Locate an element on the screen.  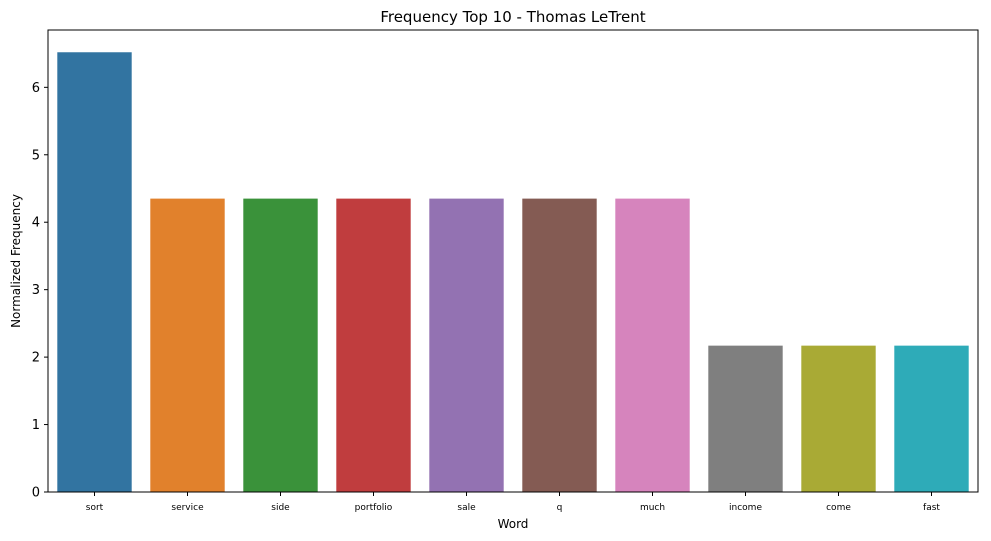
bar-q is located at coordinates (559, 345).